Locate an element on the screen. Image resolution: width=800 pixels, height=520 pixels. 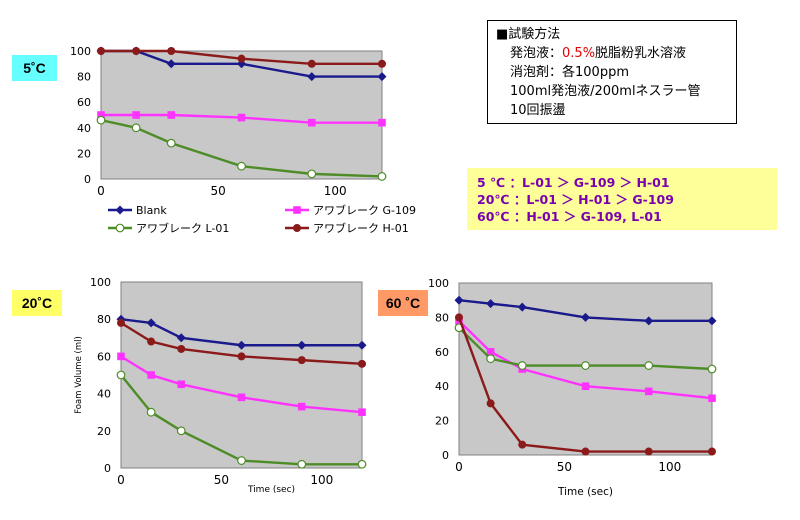
chart-60c-y-tick-label: 60 is located at coordinates (442, 352).